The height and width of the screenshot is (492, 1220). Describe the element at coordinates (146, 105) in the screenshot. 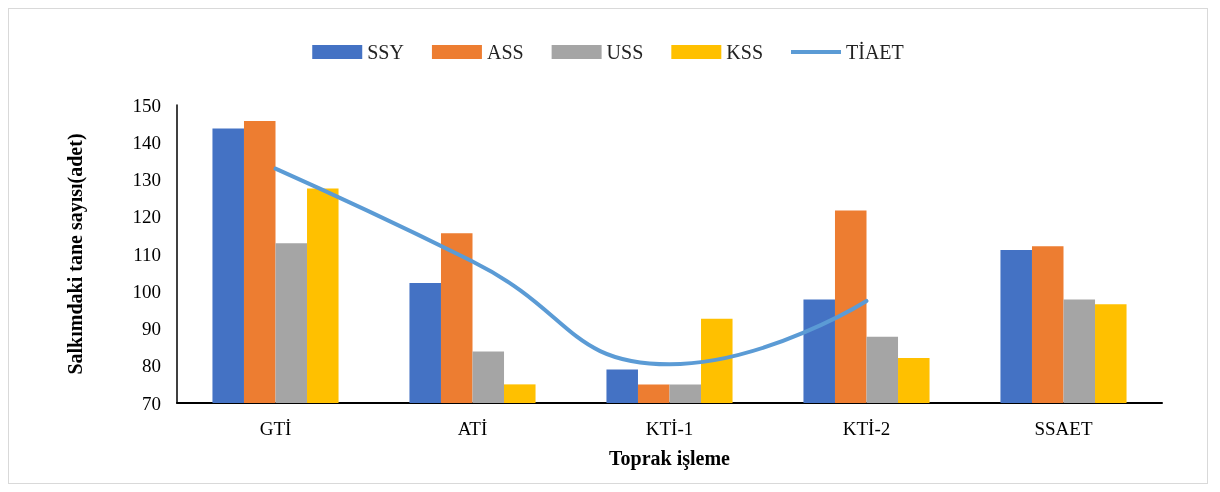

I see `y-tick-label: 150` at that location.